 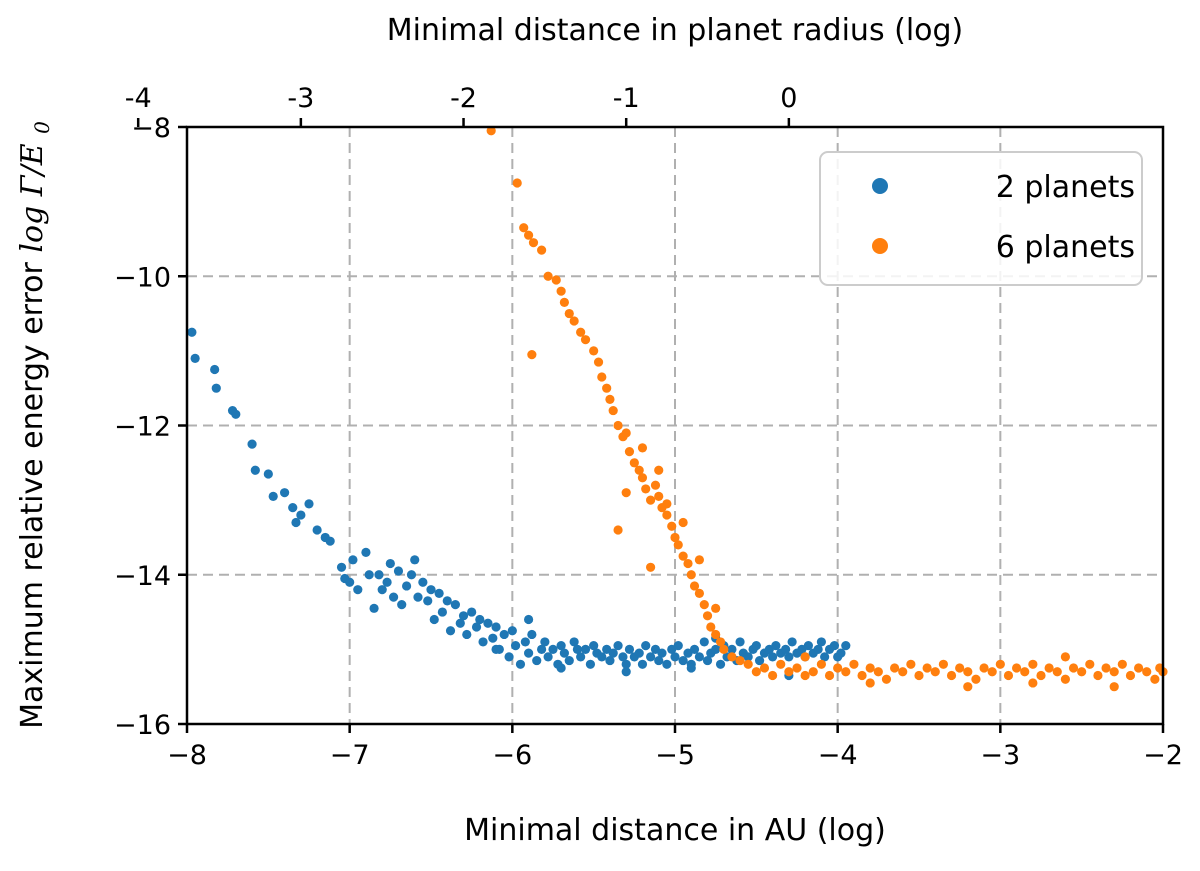 I want to click on legend: 2 planets 6 planets, so click(x=981, y=218).